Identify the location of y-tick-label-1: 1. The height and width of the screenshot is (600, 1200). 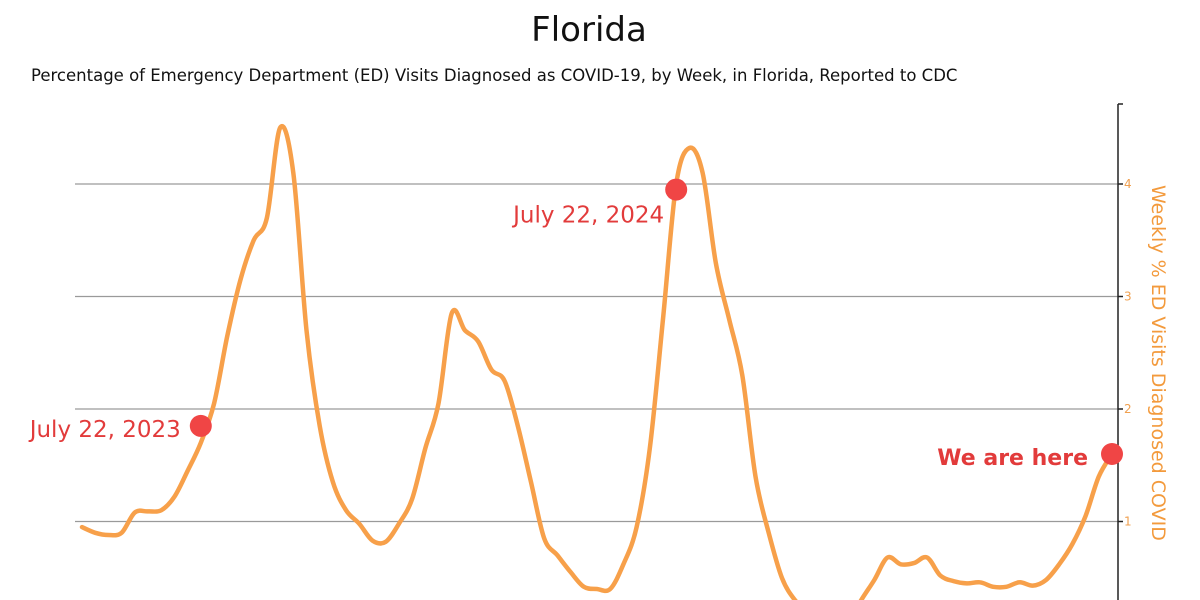
(1128, 522).